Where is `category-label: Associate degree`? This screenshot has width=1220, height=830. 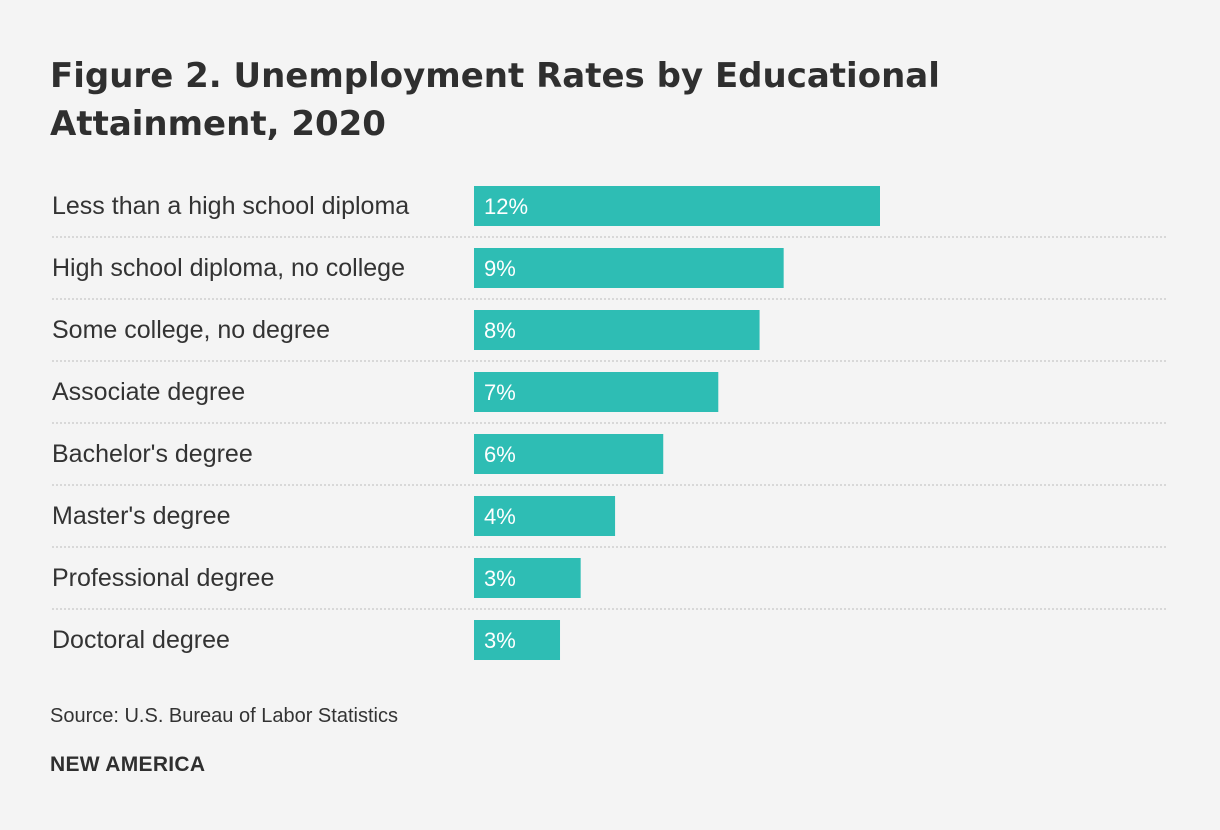
category-label: Associate degree is located at coordinates (148, 392).